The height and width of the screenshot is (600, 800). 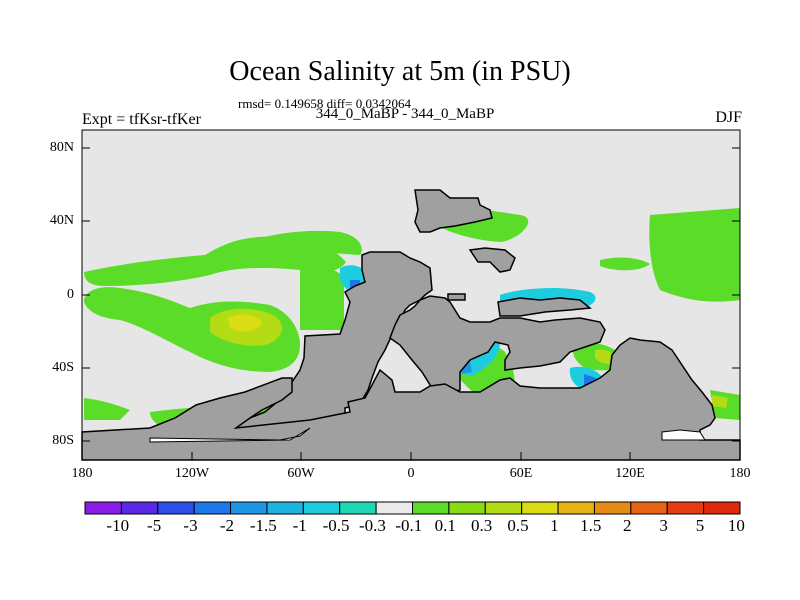 I want to click on map-title: Ocean Salinity at 5m (in PSU), so click(x=400, y=71).